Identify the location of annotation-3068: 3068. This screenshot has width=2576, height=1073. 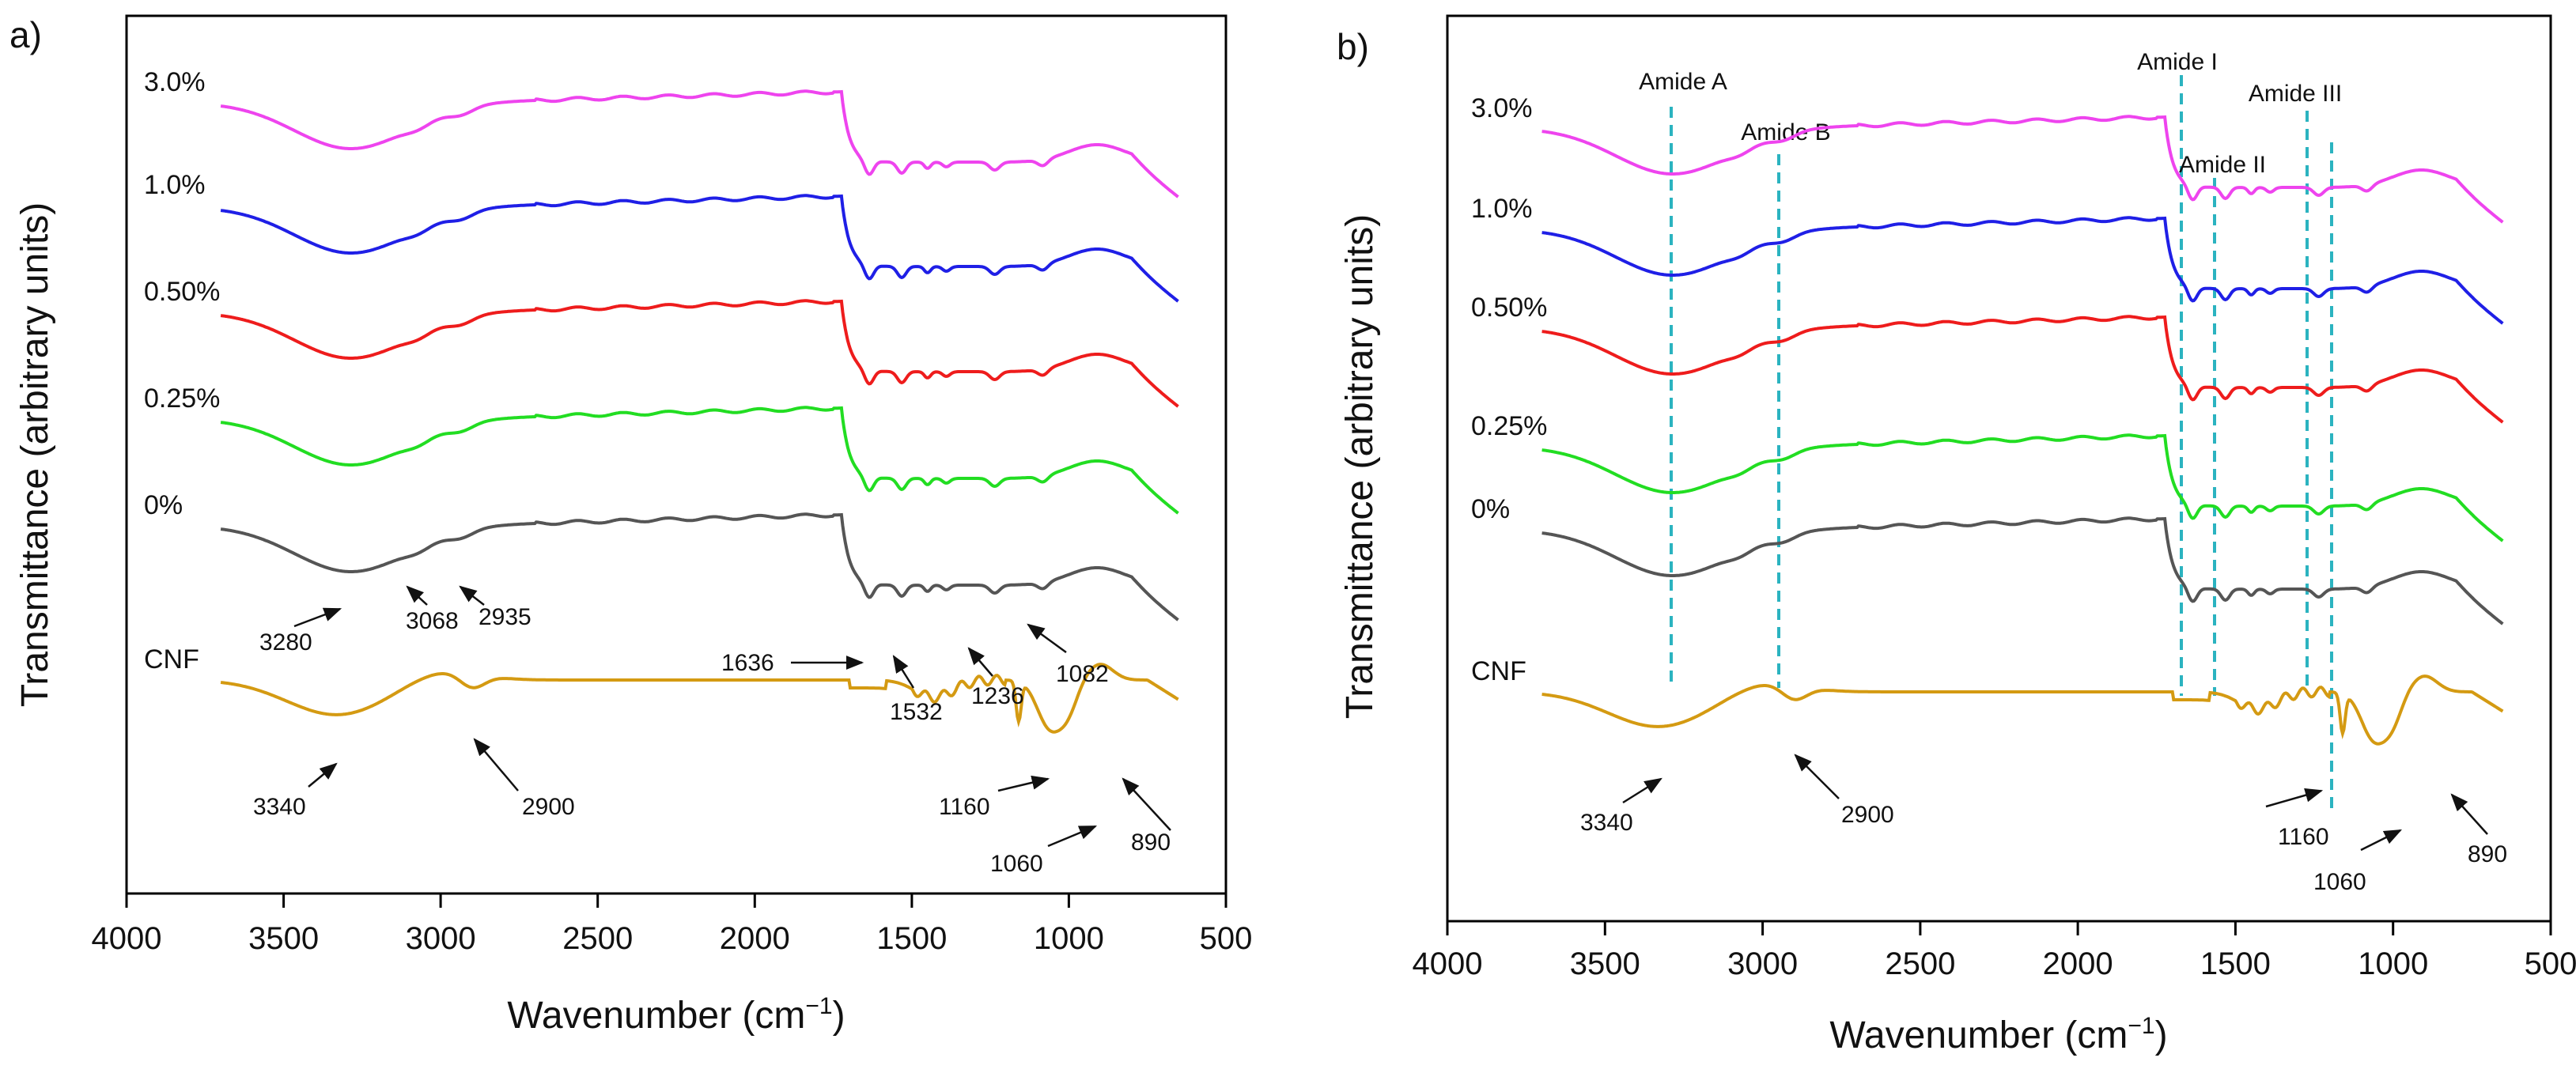
(433, 621).